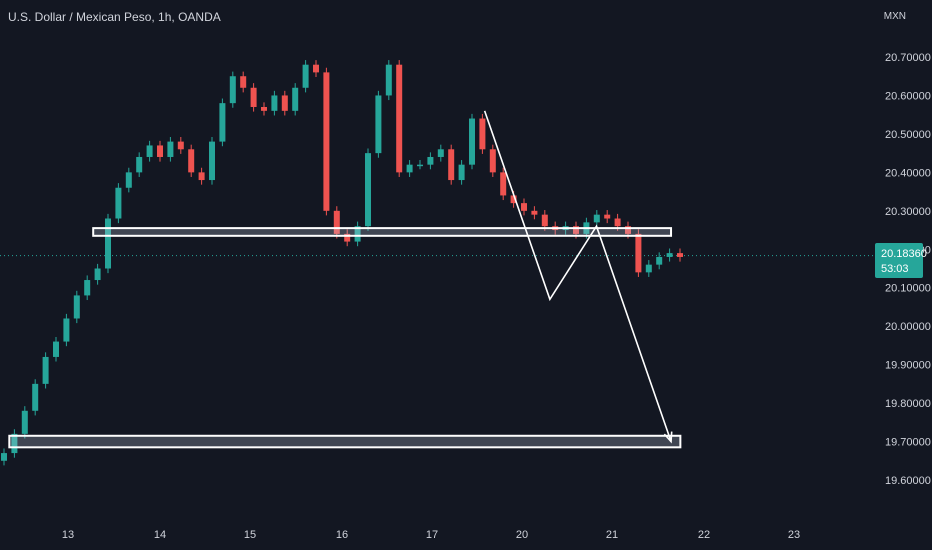  I want to click on symbol-title: U.S. Dollar / Mexican Peso, 1h, OANDA, so click(114, 17).